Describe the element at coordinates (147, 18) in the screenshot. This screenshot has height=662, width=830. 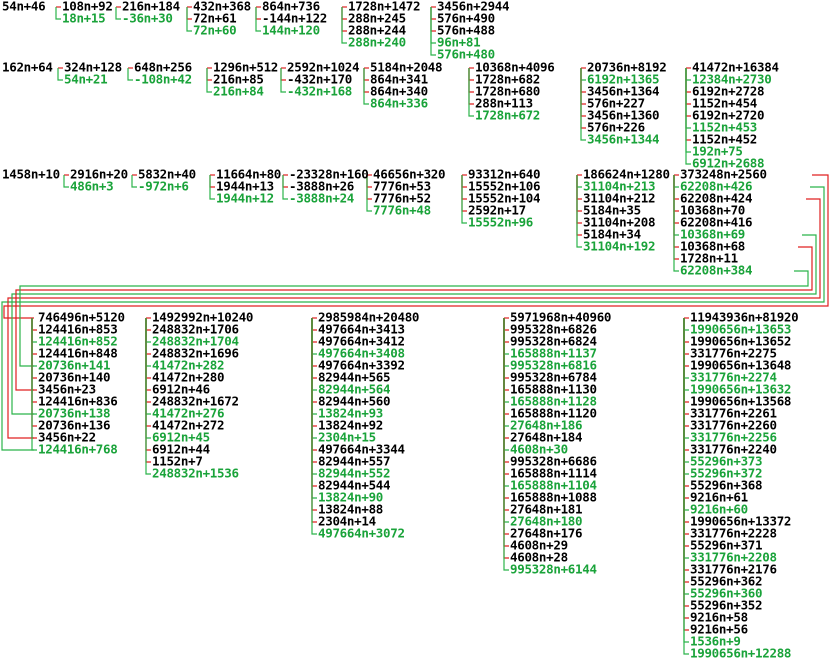
I see `expression: -36n+30` at that location.